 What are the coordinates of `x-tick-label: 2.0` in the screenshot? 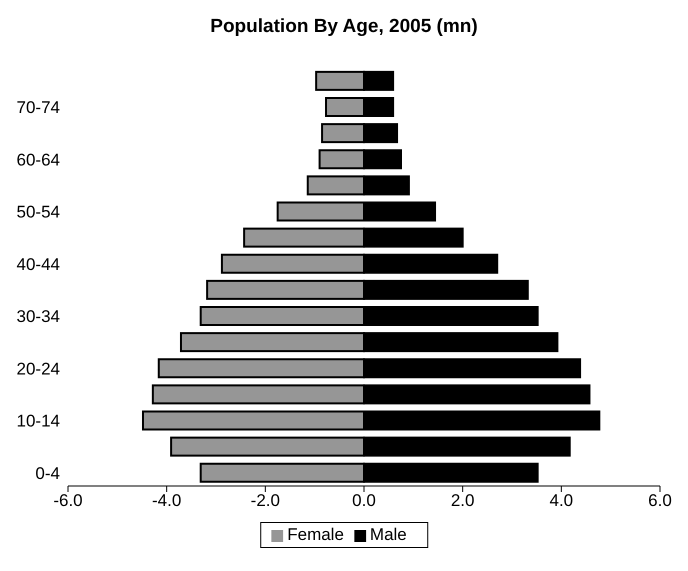 It's located at (462, 500).